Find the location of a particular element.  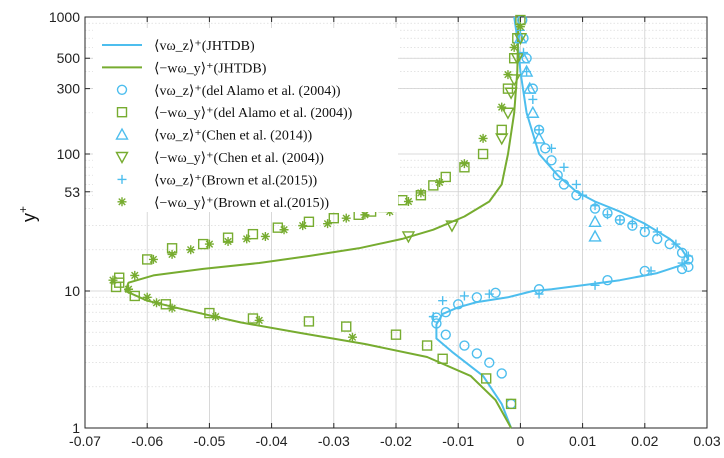

legend-label: ⟨vω_z⟩⁺(del Alamo et al. (2004)) is located at coordinates (247, 91).